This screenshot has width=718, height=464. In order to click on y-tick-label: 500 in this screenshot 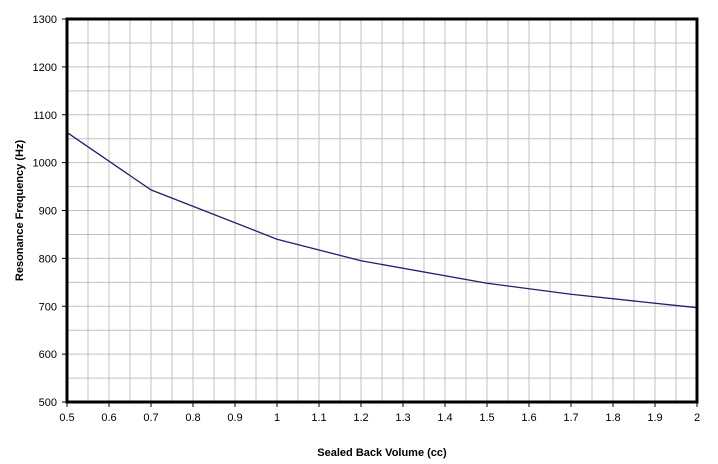, I will do `click(48, 403)`.